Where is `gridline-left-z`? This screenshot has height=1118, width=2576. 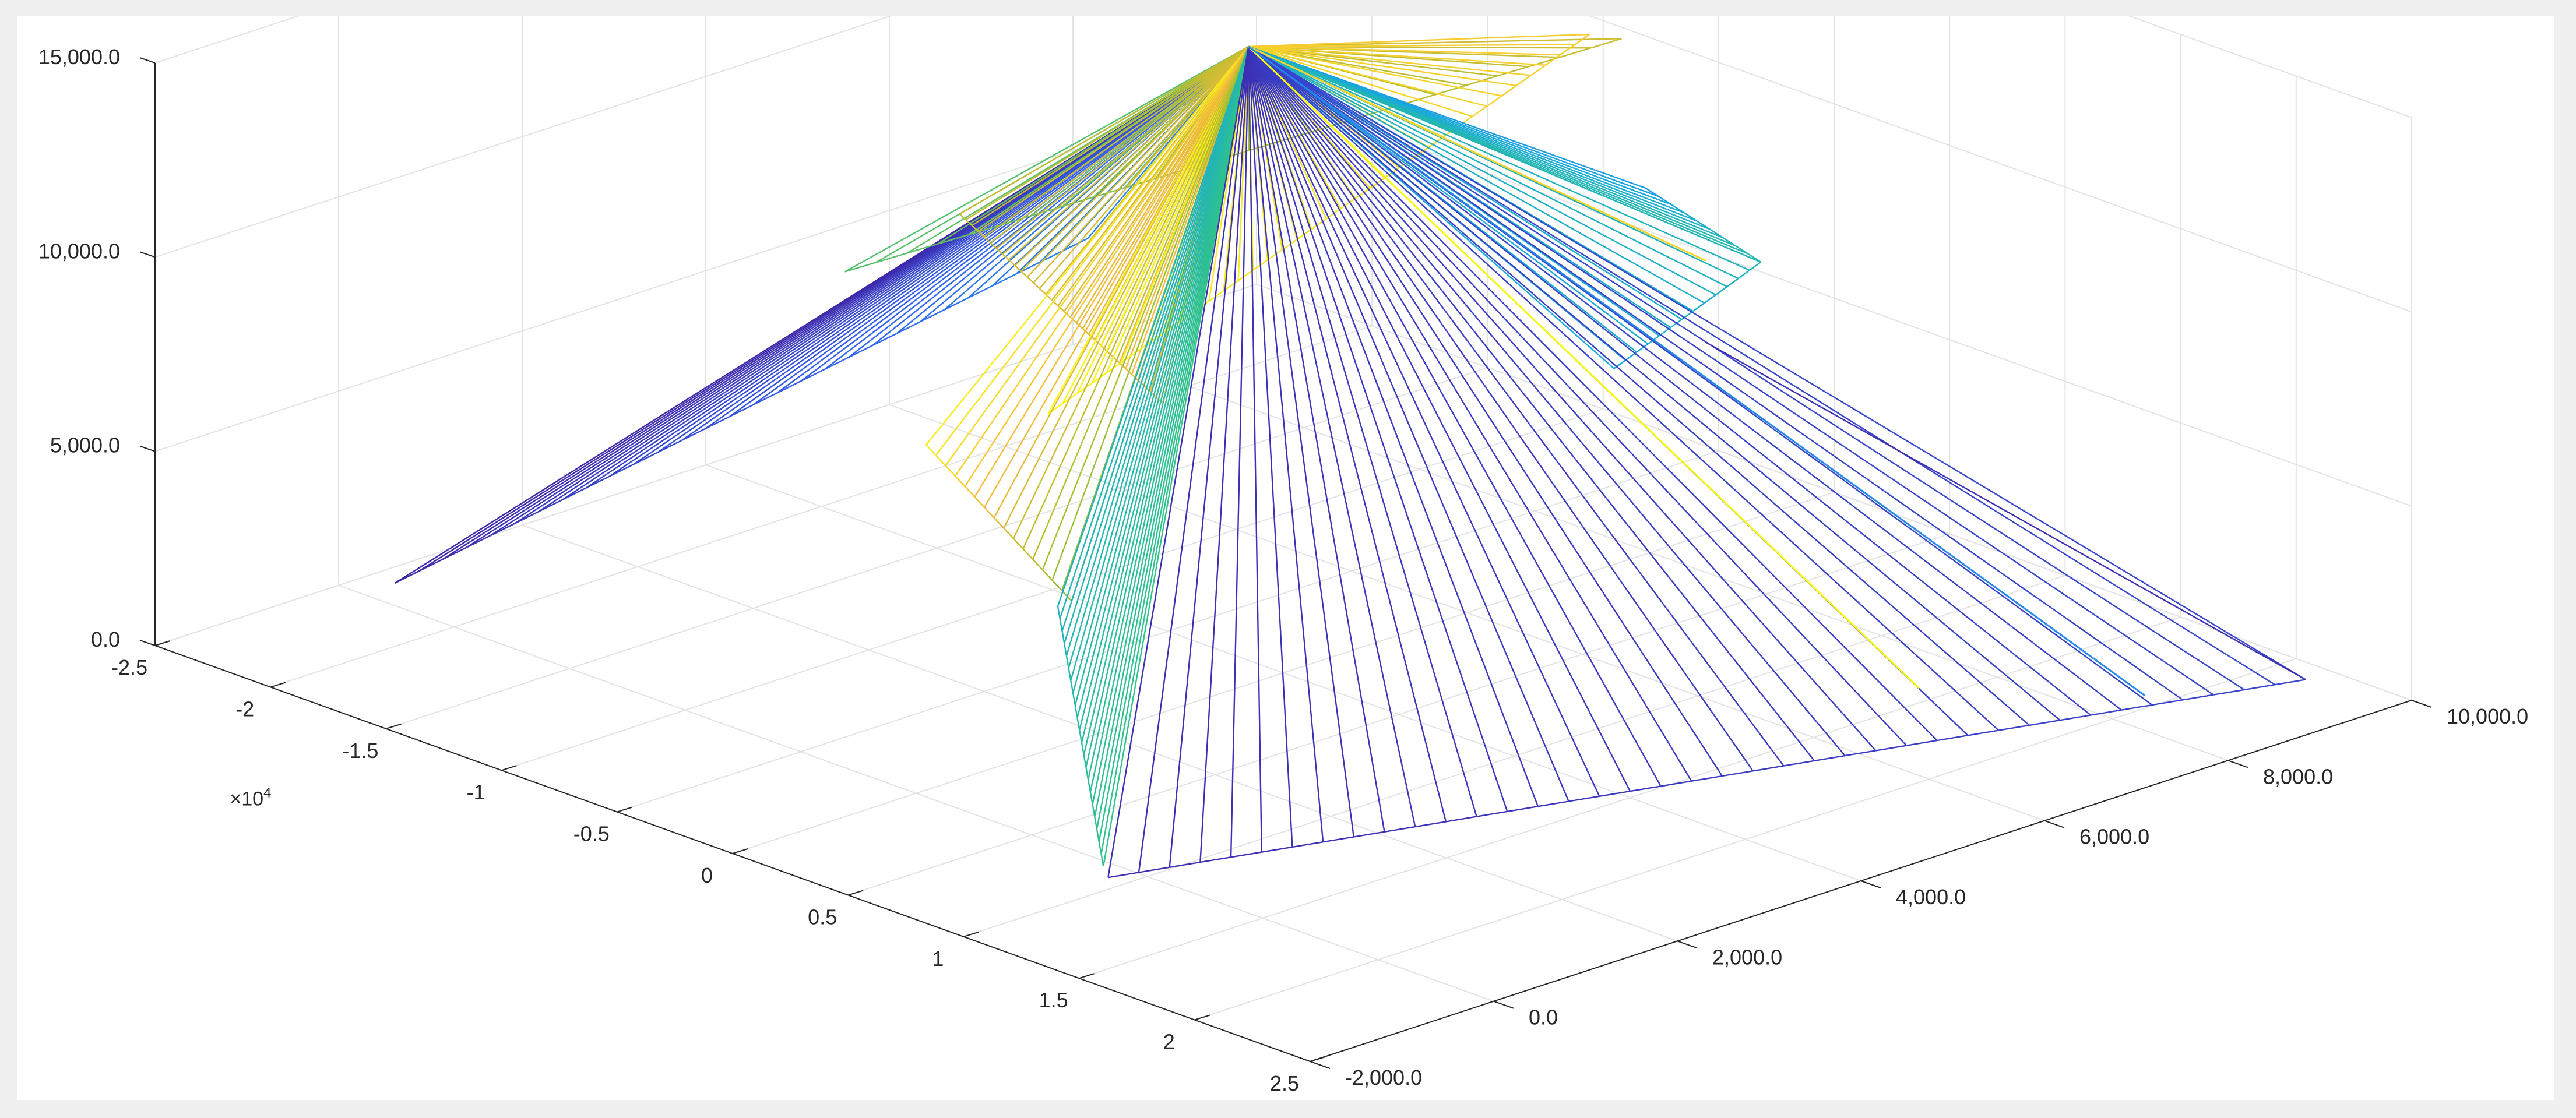
gridline-left-z is located at coordinates (706, 465).